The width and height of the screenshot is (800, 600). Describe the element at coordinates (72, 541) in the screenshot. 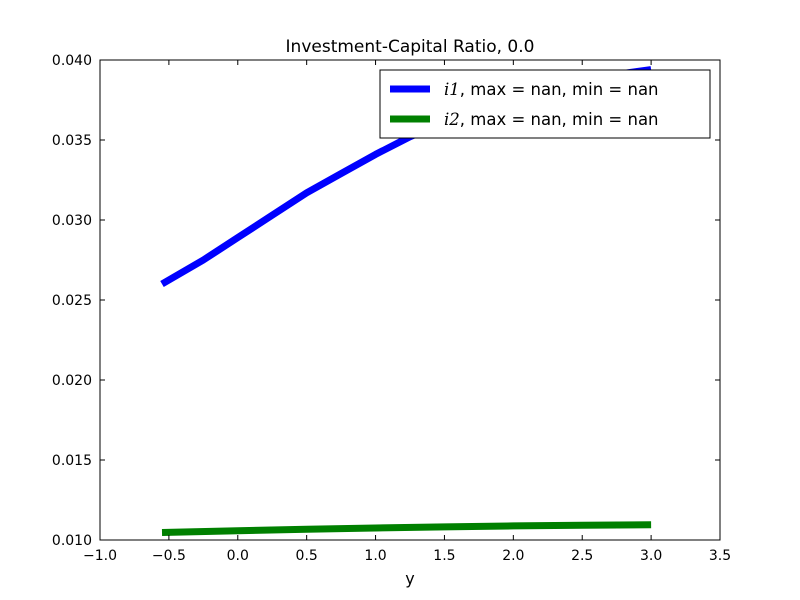

I see `y-tick-label: 0.010` at that location.